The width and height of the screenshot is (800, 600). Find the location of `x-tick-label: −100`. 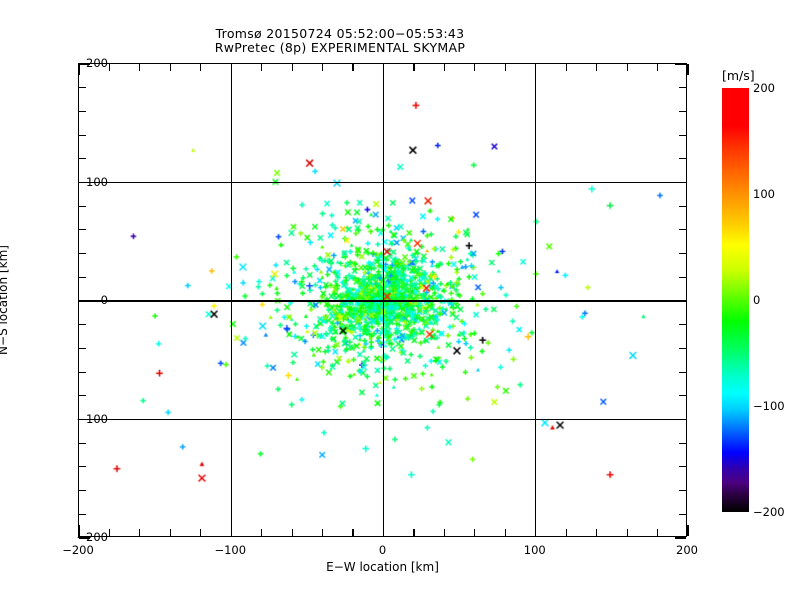

x-tick-label: −100 is located at coordinates (230, 550).